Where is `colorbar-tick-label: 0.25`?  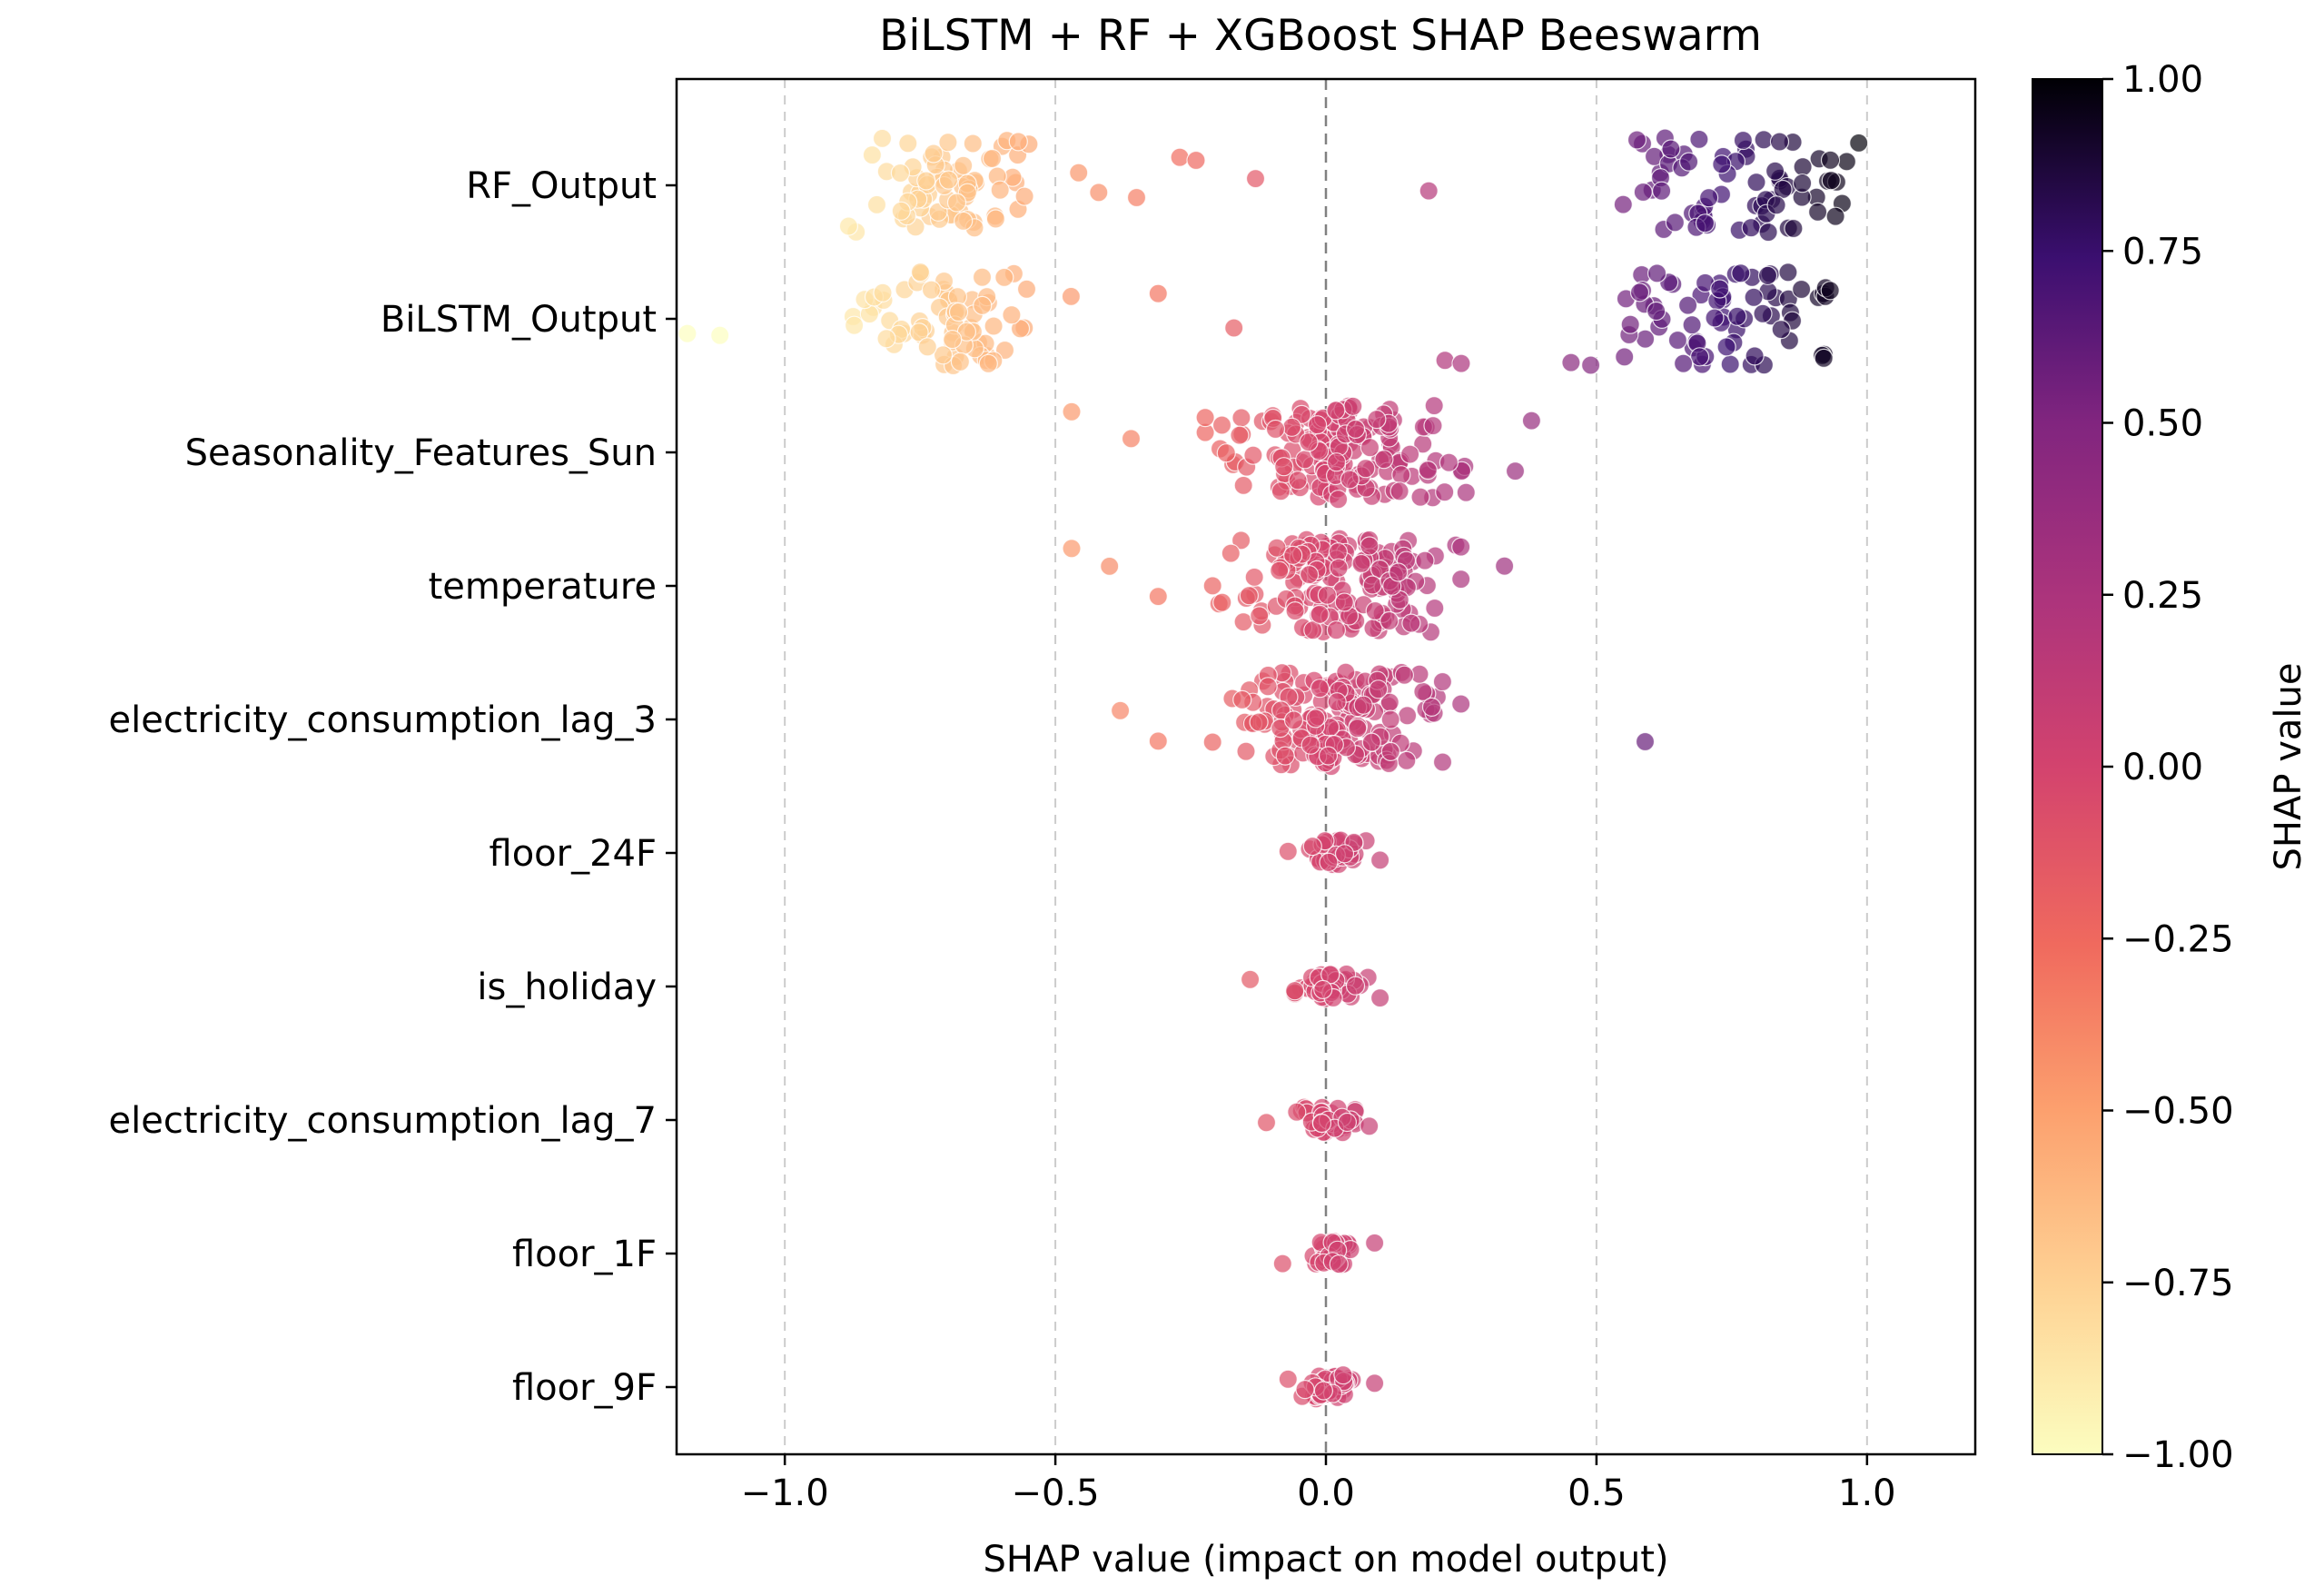
colorbar-tick-label: 0.25 is located at coordinates (2162, 596).